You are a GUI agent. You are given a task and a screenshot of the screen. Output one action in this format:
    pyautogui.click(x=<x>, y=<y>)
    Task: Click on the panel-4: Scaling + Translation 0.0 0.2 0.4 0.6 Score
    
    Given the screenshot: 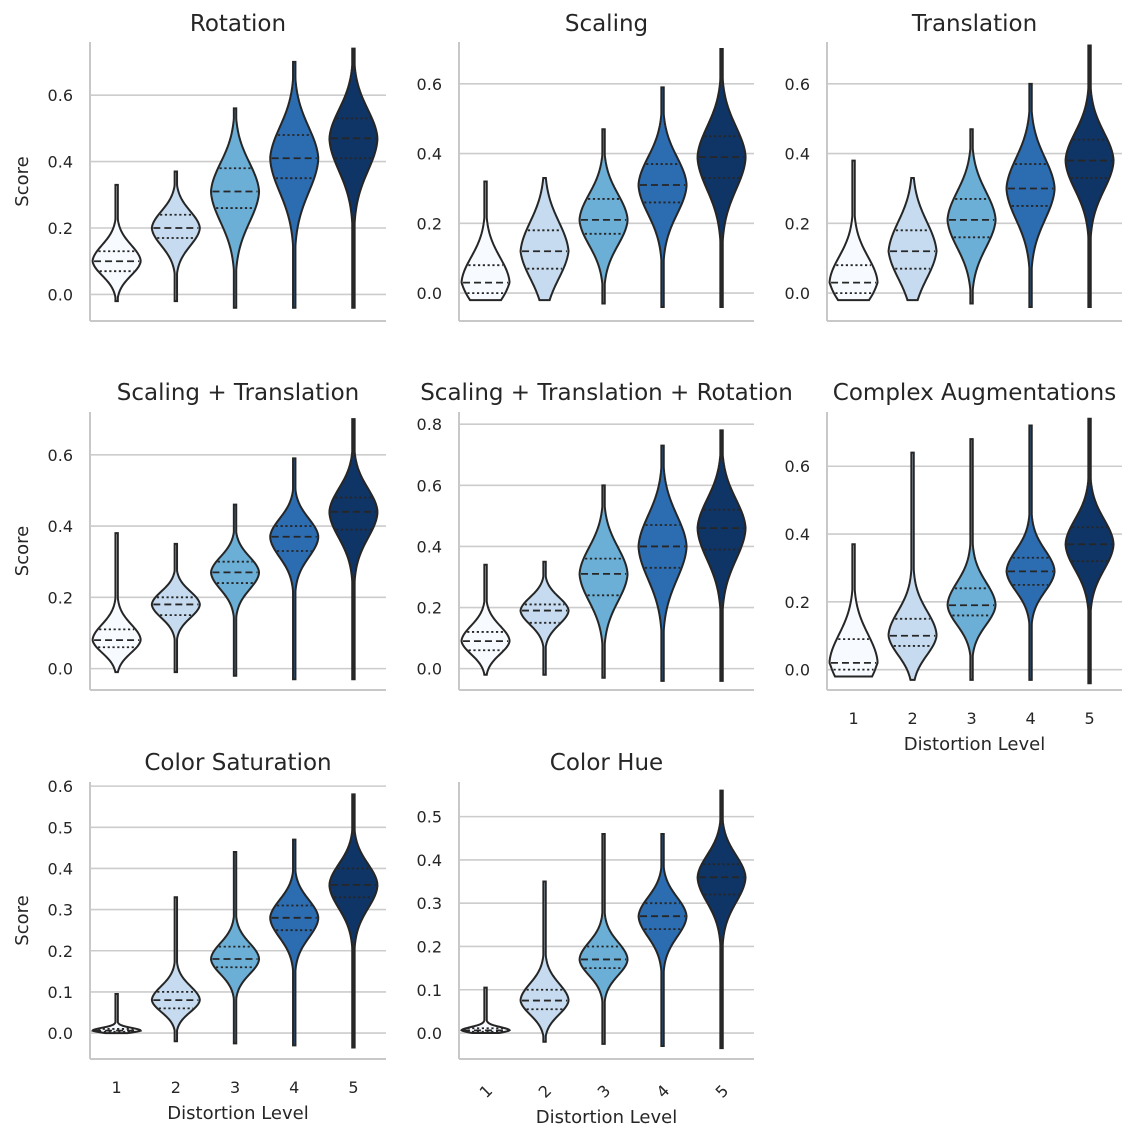 What is the action you would take?
    pyautogui.click(x=199, y=535)
    